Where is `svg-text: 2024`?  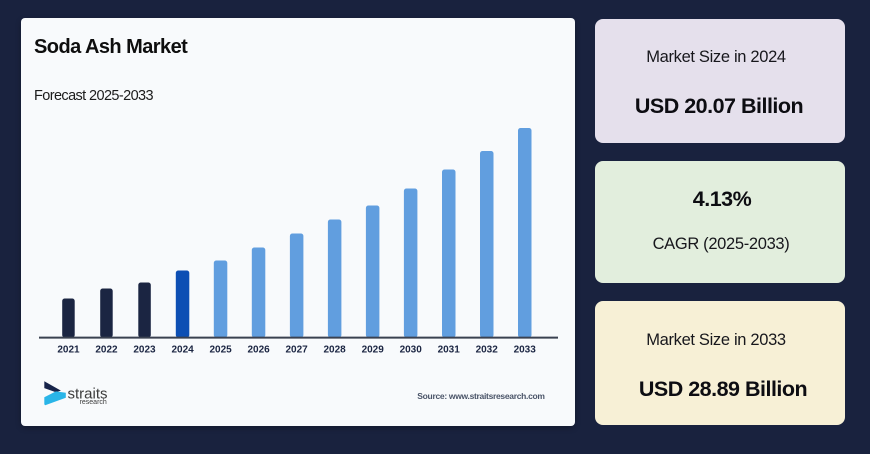 svg-text: 2024 is located at coordinates (182, 350).